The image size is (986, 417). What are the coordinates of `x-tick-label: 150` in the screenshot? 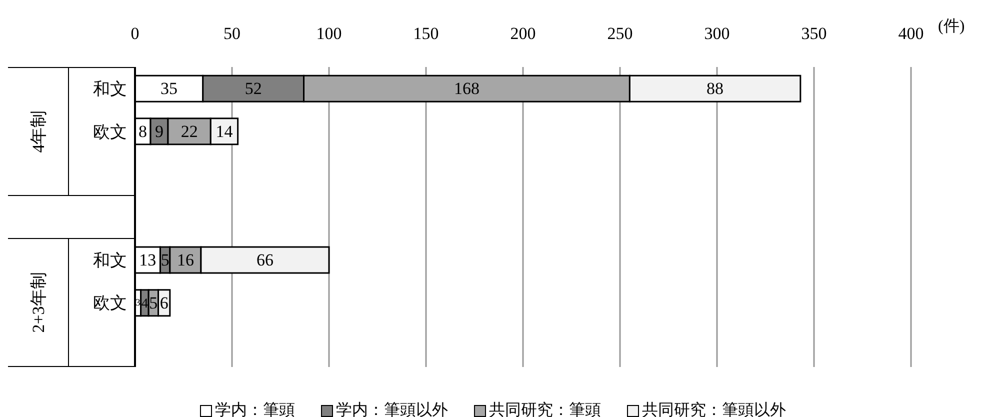 It's located at (426, 33).